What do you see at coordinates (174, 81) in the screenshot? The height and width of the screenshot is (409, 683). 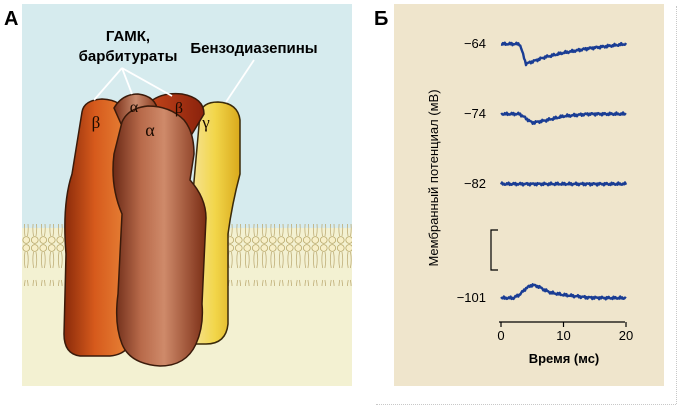 I see `binding-site-pointers` at bounding box center [174, 81].